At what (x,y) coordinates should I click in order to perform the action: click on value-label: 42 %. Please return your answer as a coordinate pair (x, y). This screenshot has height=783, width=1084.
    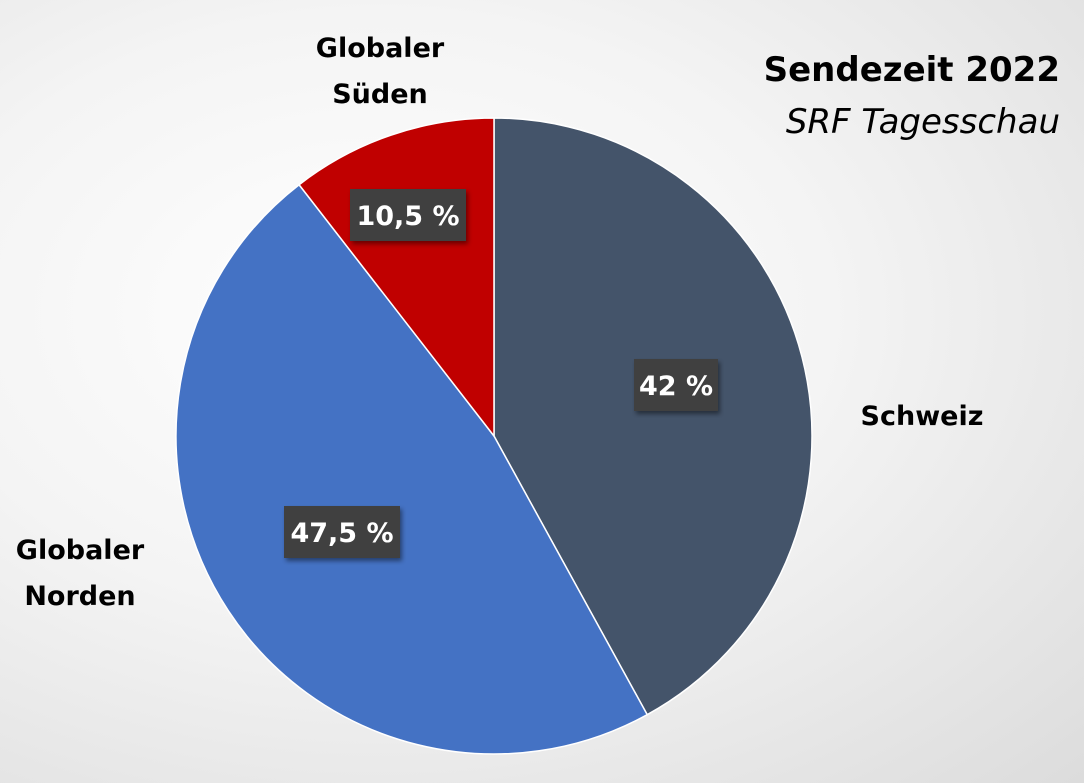
    Looking at the image, I should click on (676, 386).